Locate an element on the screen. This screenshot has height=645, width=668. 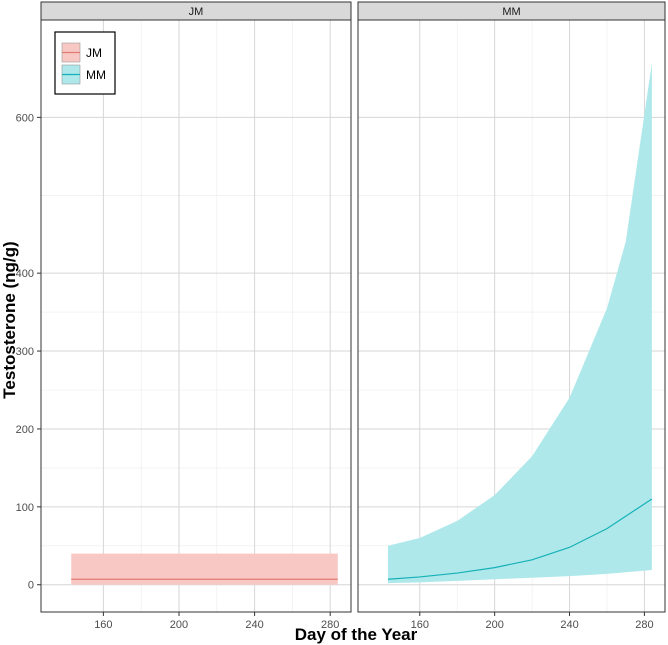
legend-label: JM is located at coordinates (94, 53).